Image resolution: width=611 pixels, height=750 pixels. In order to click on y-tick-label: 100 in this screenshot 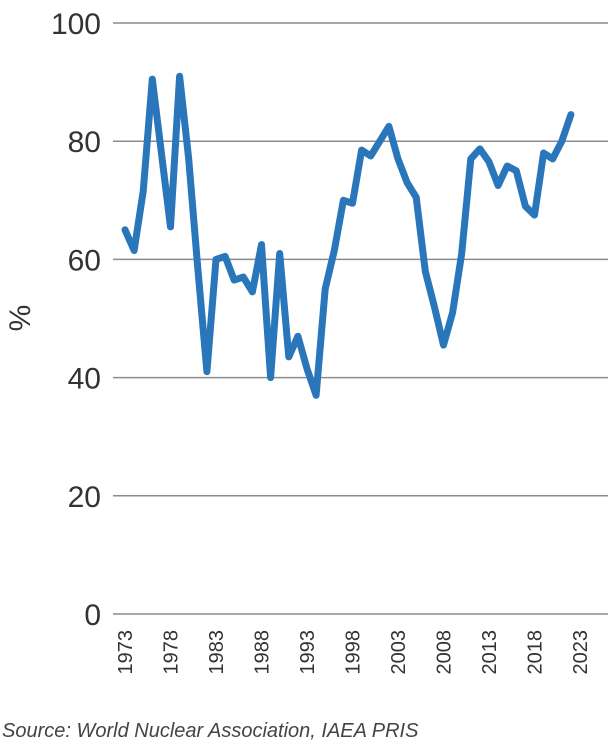, I will do `click(76, 24)`.